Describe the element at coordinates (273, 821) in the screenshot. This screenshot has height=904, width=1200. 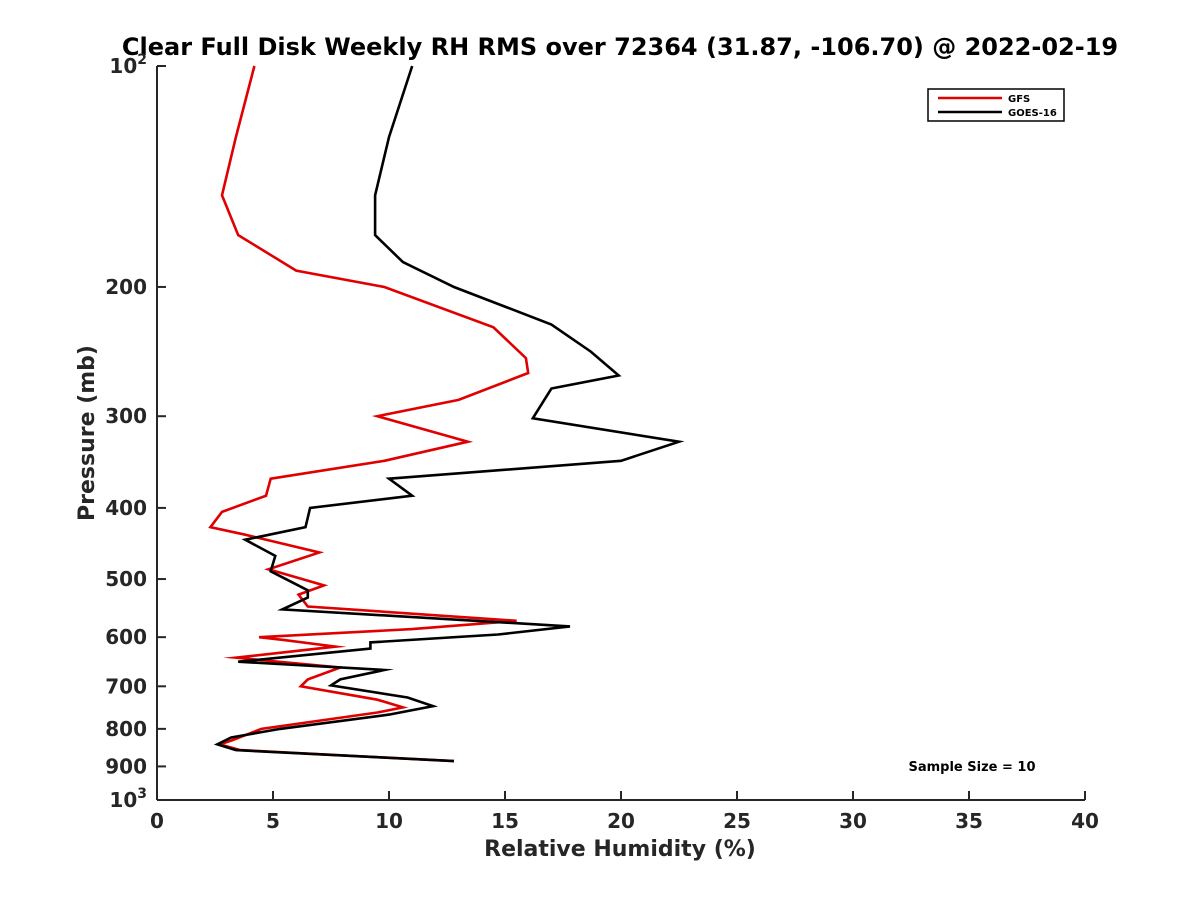
I see `x-tick-label: 5` at that location.